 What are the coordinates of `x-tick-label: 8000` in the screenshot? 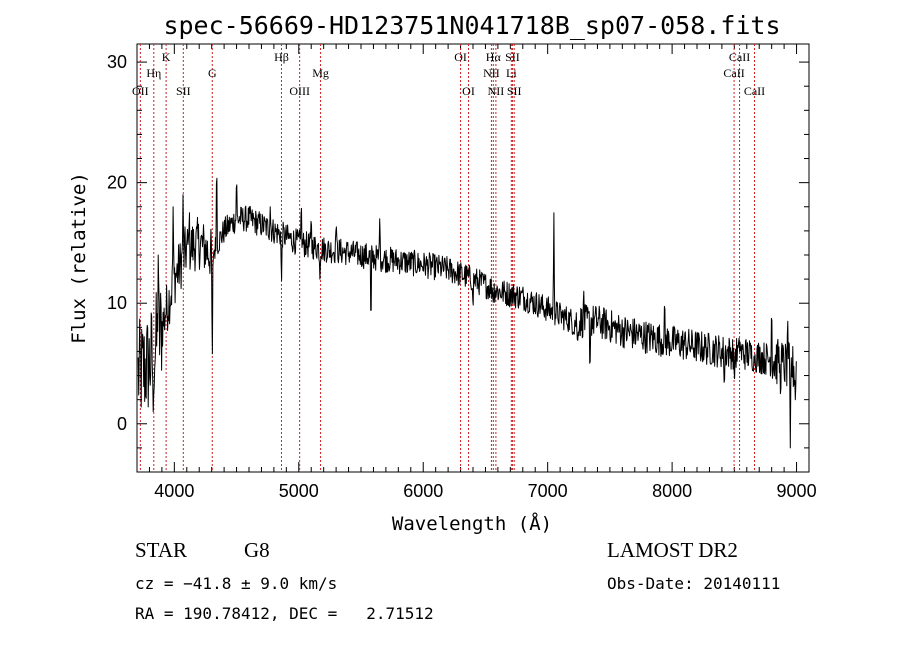 It's located at (672, 491).